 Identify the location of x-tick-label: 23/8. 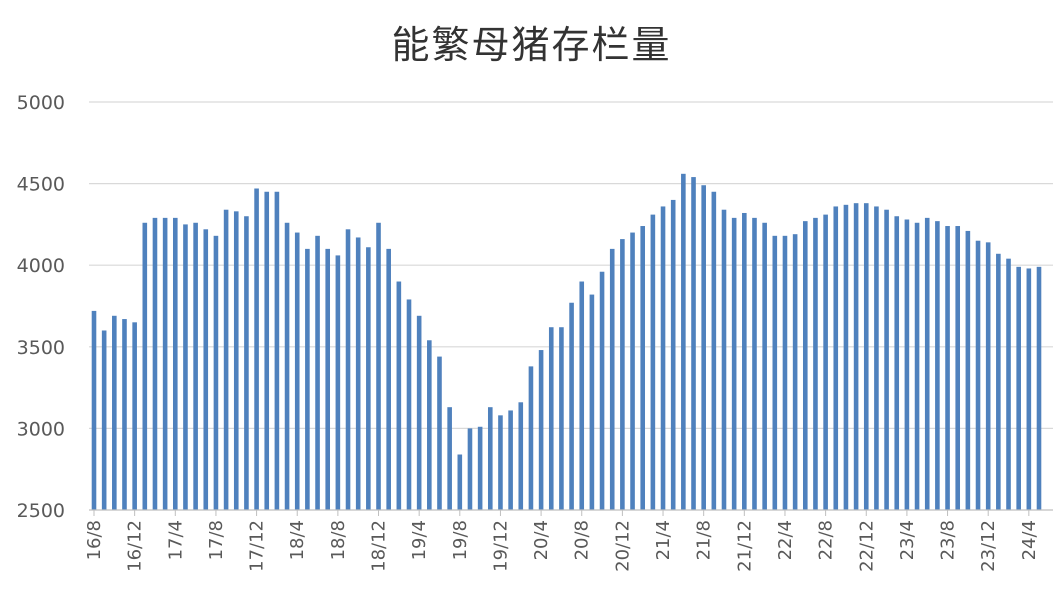
(948, 540).